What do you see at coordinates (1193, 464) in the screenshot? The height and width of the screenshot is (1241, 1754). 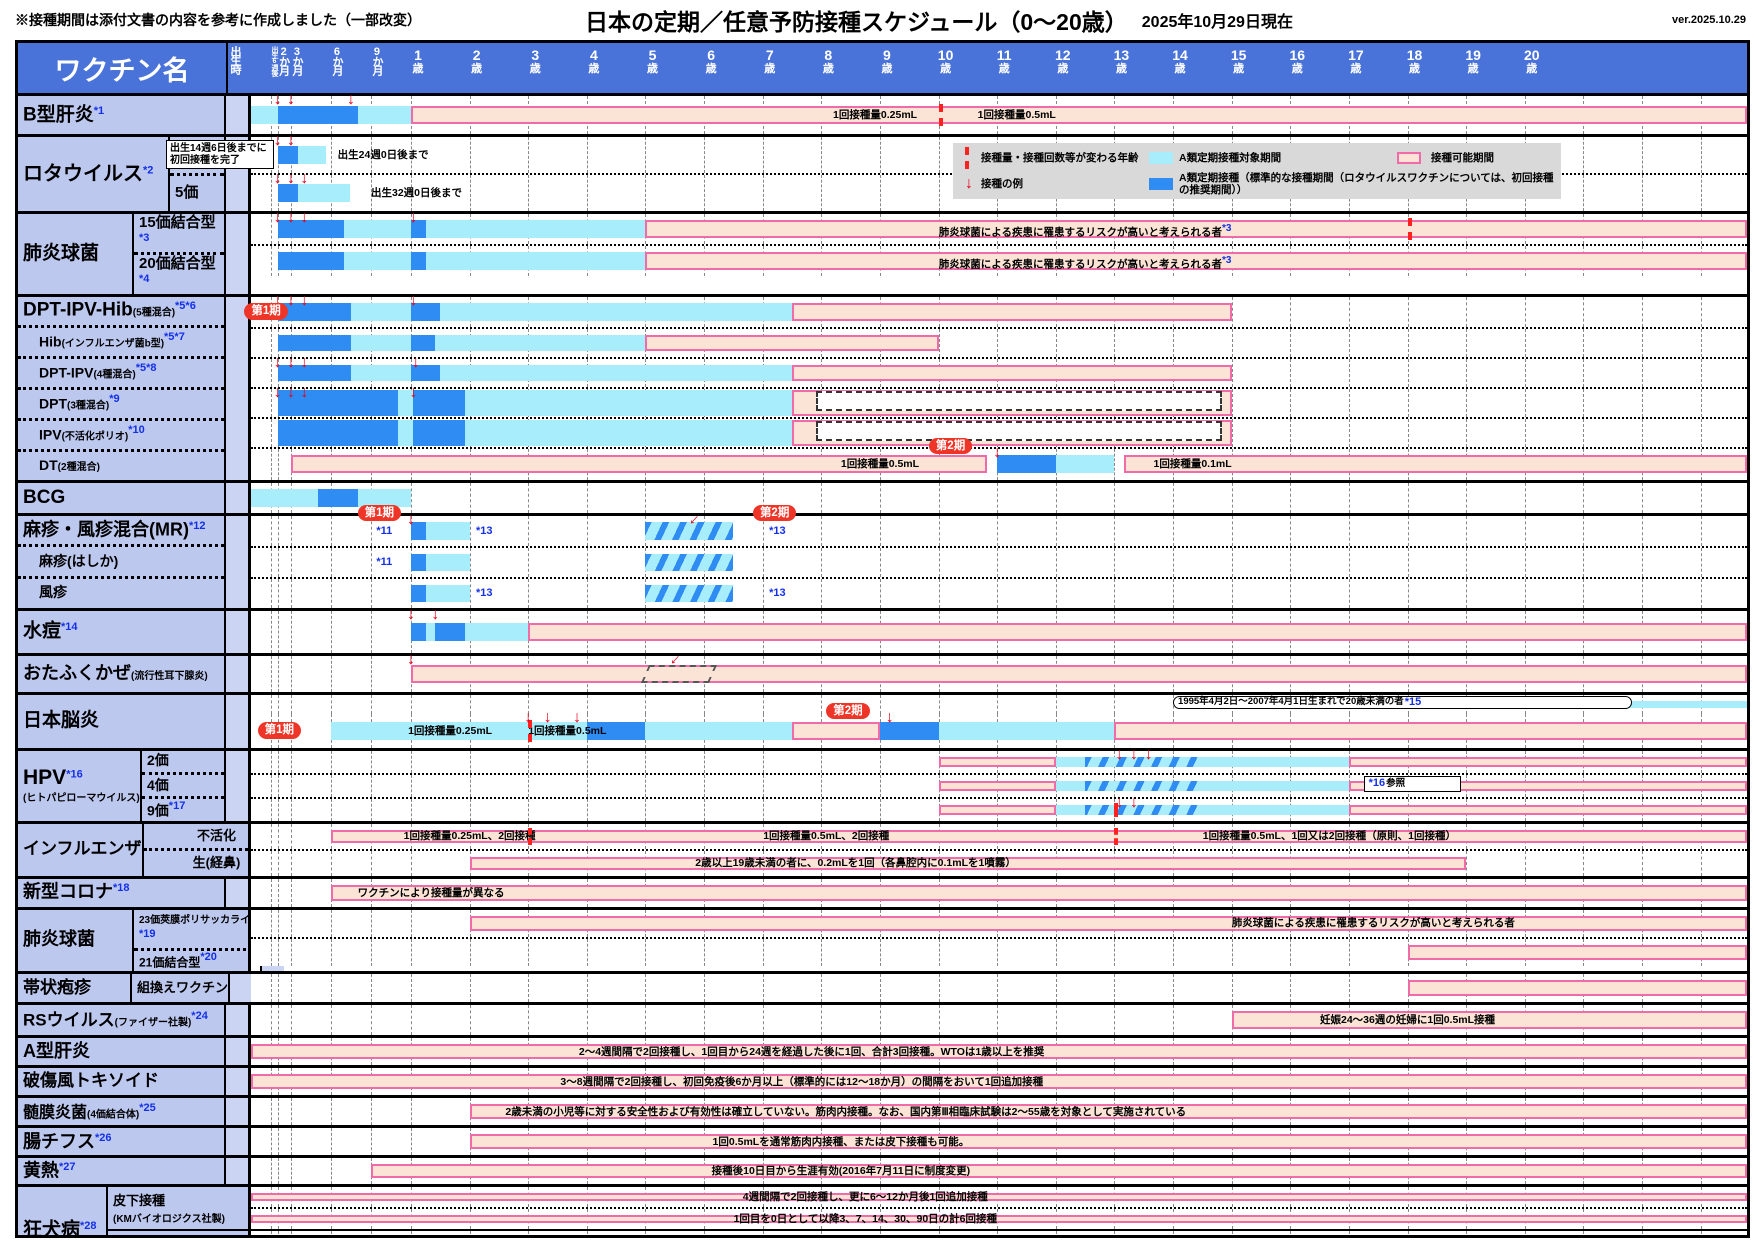 I see `bar-annotation: 1回接種量0.1mL` at bounding box center [1193, 464].